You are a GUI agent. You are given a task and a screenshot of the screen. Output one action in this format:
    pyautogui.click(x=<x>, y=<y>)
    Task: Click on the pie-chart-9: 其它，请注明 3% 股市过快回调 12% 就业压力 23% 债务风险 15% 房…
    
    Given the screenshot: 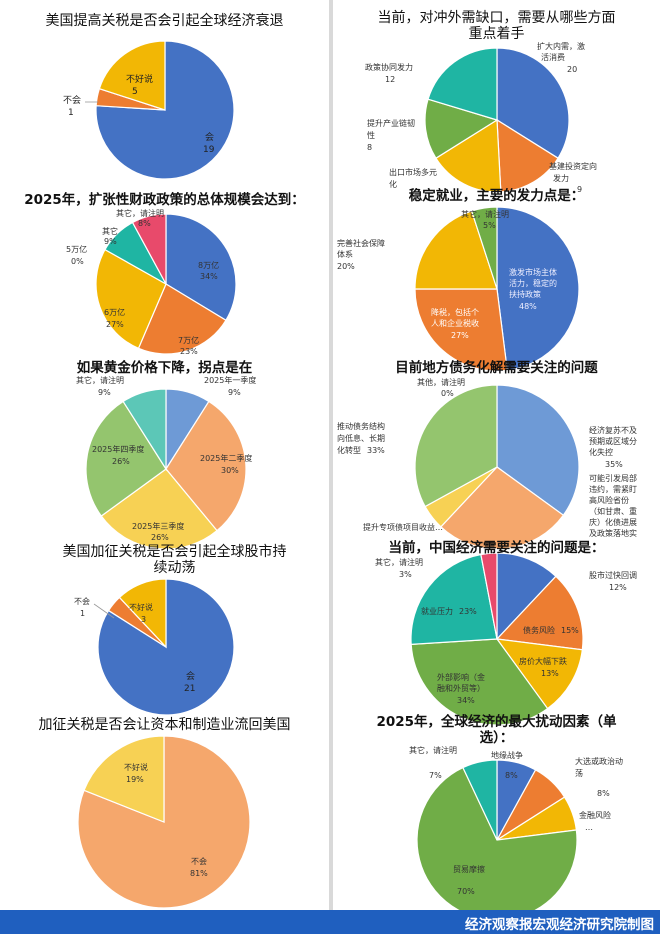 What is the action you would take?
    pyautogui.click(x=506, y=639)
    